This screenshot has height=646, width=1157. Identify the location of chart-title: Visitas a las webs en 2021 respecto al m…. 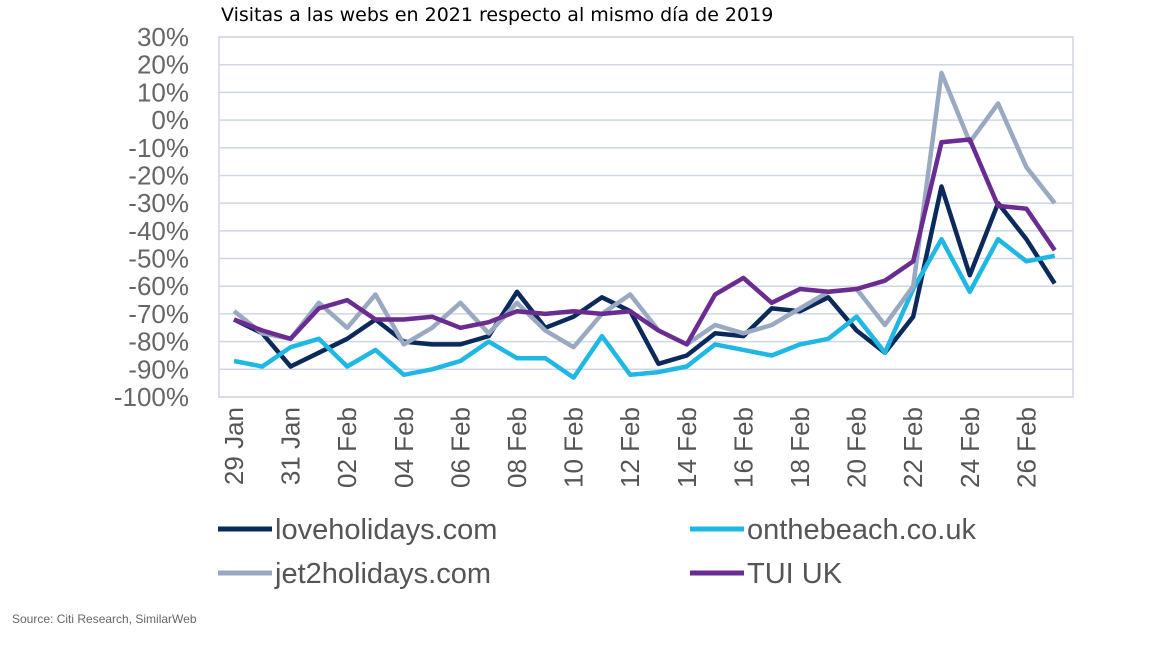
(497, 15).